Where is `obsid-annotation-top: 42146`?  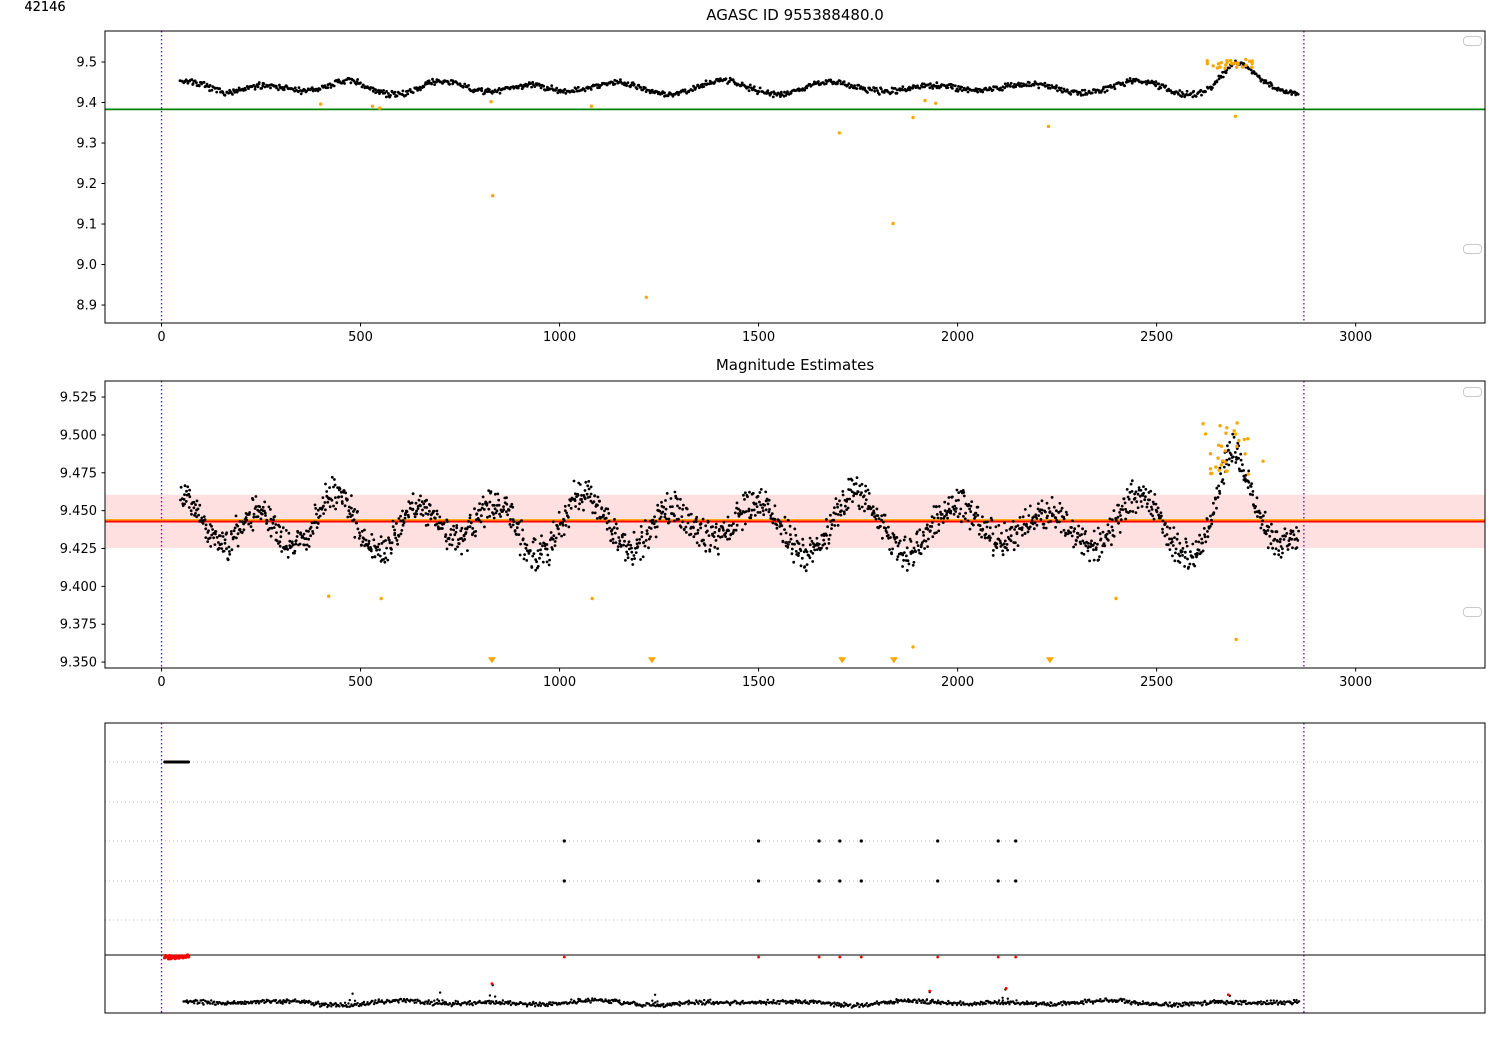 obsid-annotation-top: 42146 is located at coordinates (45, 7).